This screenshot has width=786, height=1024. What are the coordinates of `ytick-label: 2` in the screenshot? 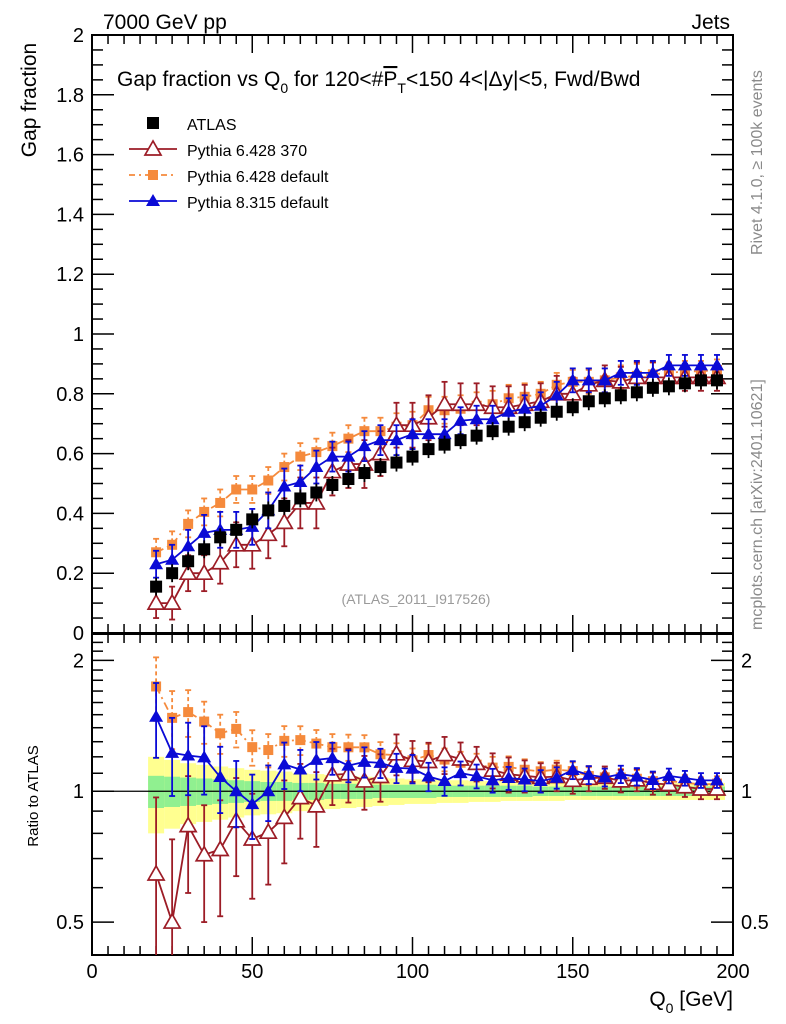 It's located at (78, 36).